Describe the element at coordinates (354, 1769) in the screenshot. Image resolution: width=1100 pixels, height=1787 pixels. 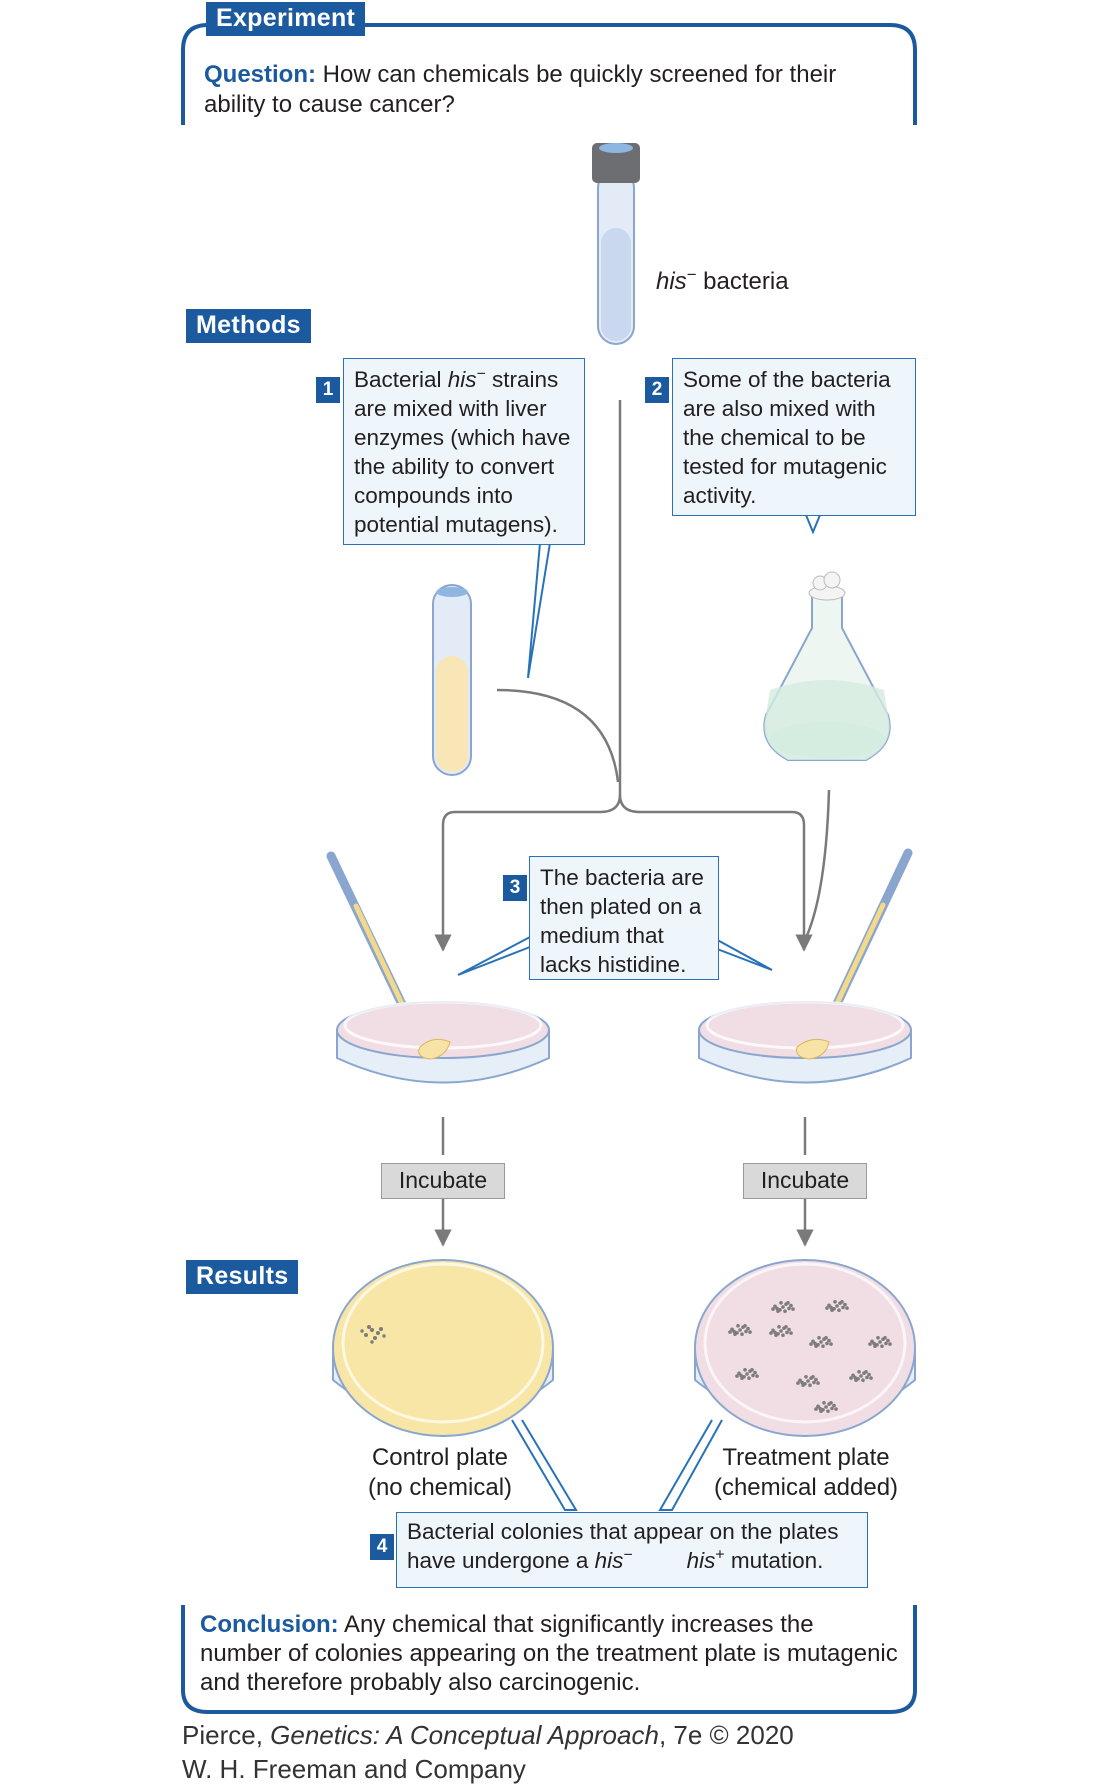
I see `credit-line2: W. H. Freeman and Company` at that location.